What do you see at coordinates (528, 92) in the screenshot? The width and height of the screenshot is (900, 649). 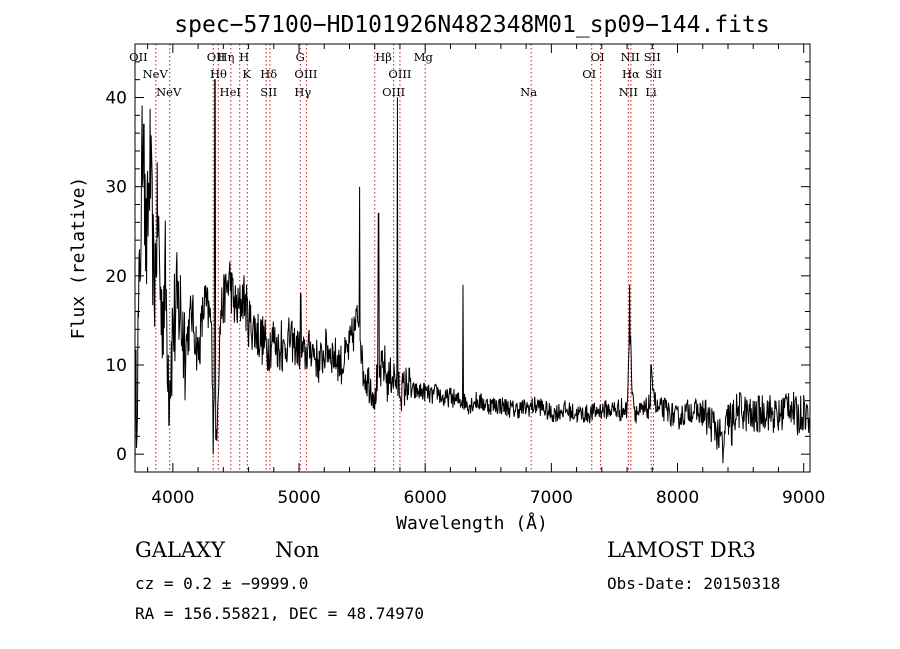 I see `emission-line-label: Na` at bounding box center [528, 92].